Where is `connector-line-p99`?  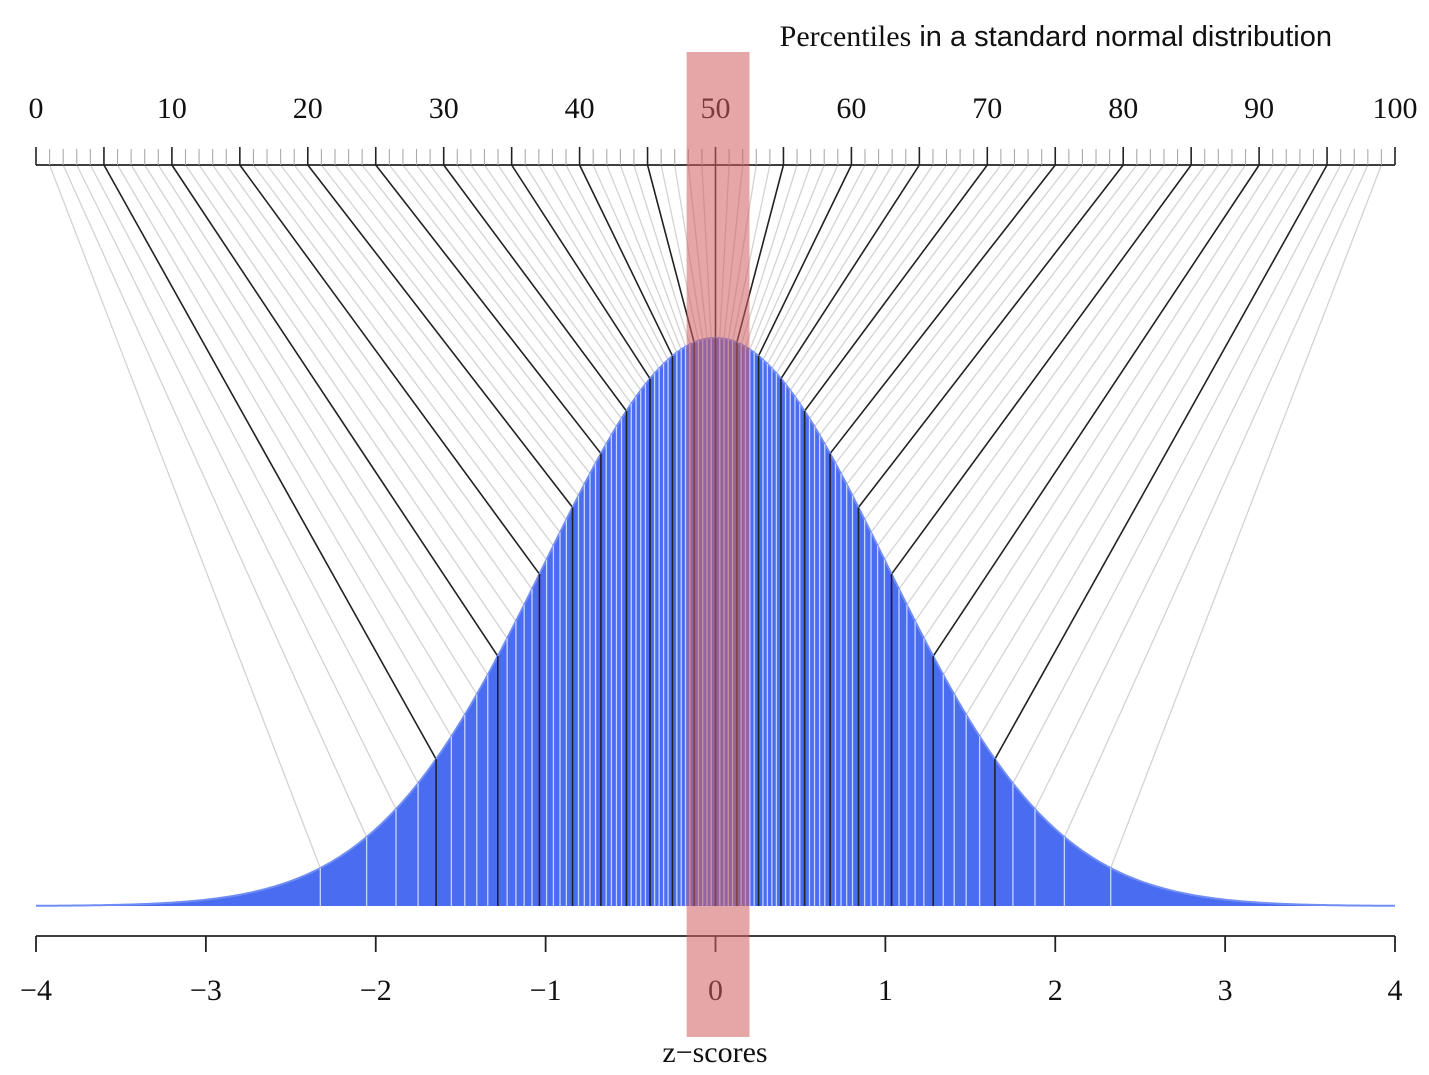
connector-line-p99 is located at coordinates (1246, 516).